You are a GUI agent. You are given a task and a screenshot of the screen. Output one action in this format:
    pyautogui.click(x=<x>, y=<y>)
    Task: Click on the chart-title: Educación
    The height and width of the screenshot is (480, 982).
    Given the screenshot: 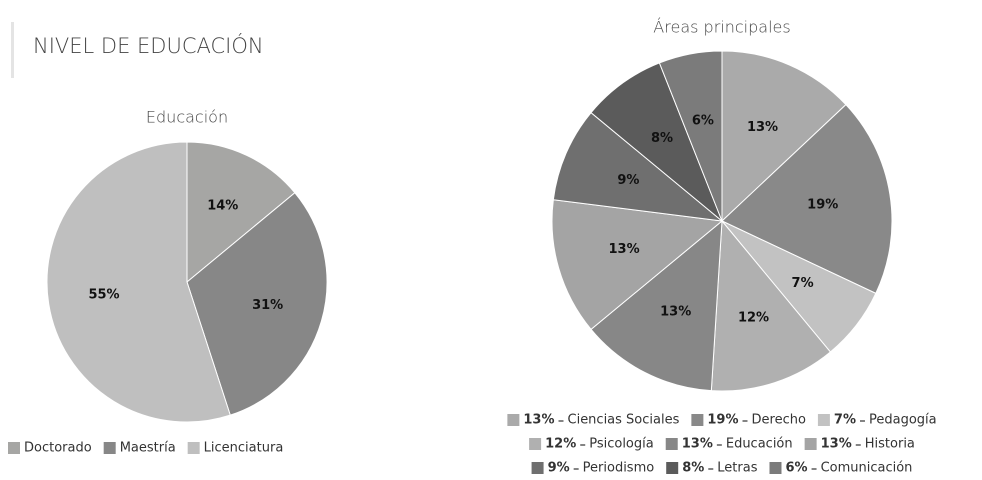 What is the action you would take?
    pyautogui.click(x=187, y=117)
    